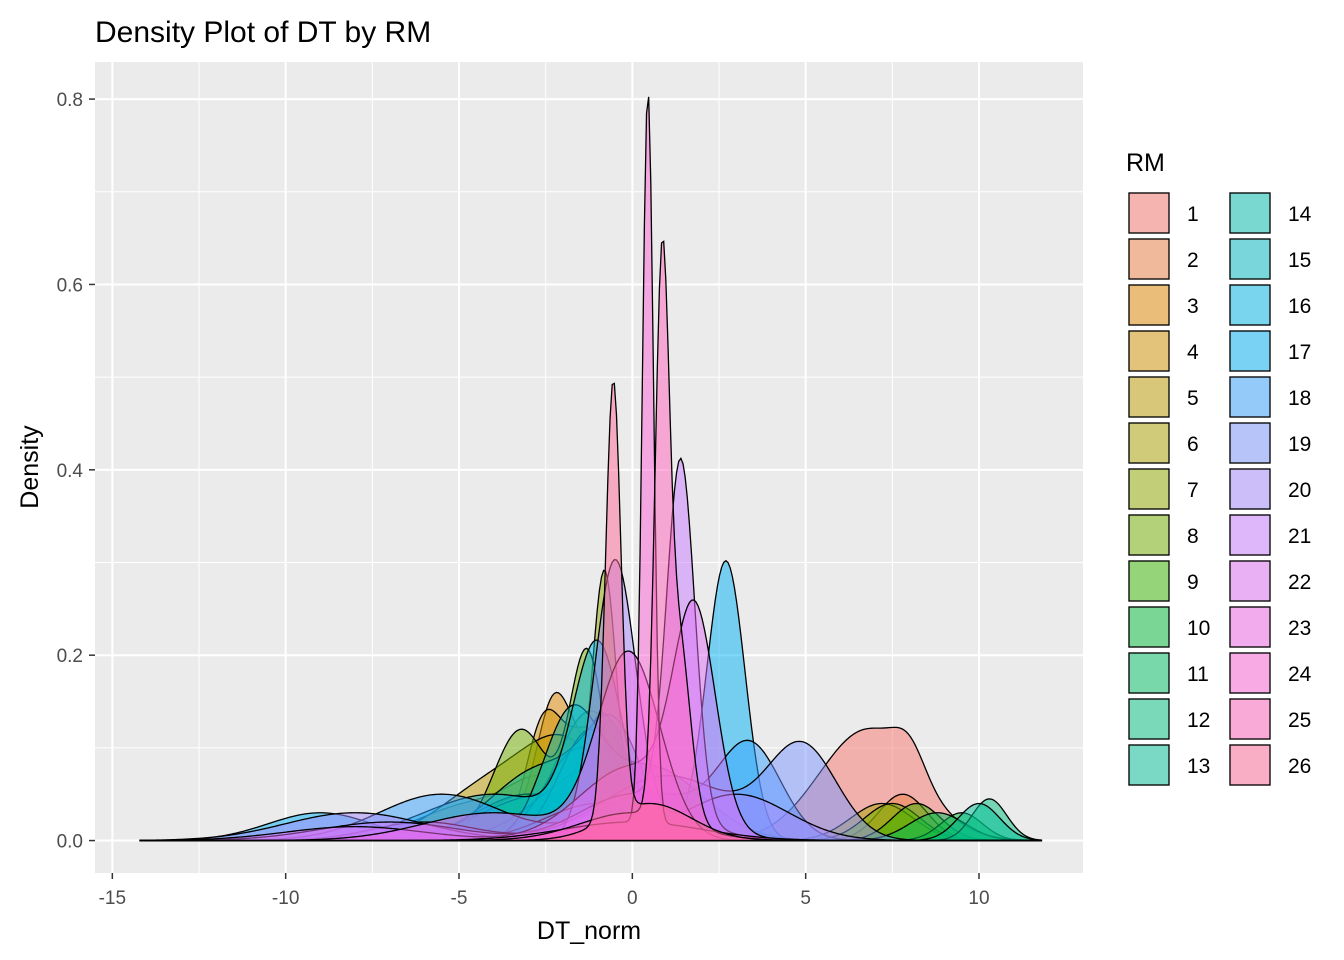 This screenshot has height=960, width=1344. Describe the element at coordinates (1198, 628) in the screenshot. I see `legend-label-rm-10: 10` at that location.